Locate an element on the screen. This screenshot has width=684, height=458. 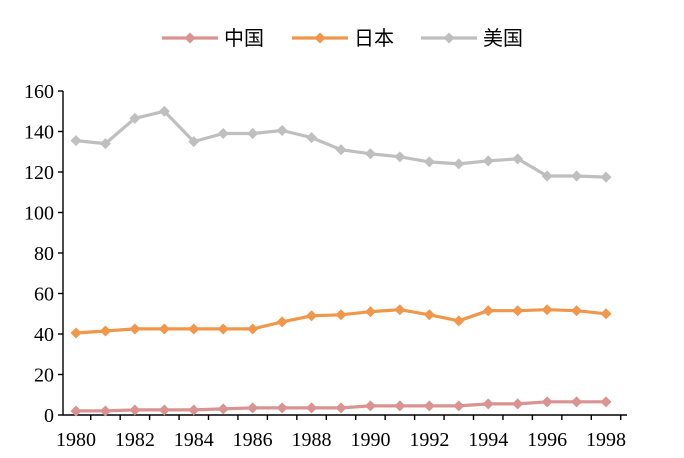
x-tick-label: 1996 is located at coordinates (547, 440).